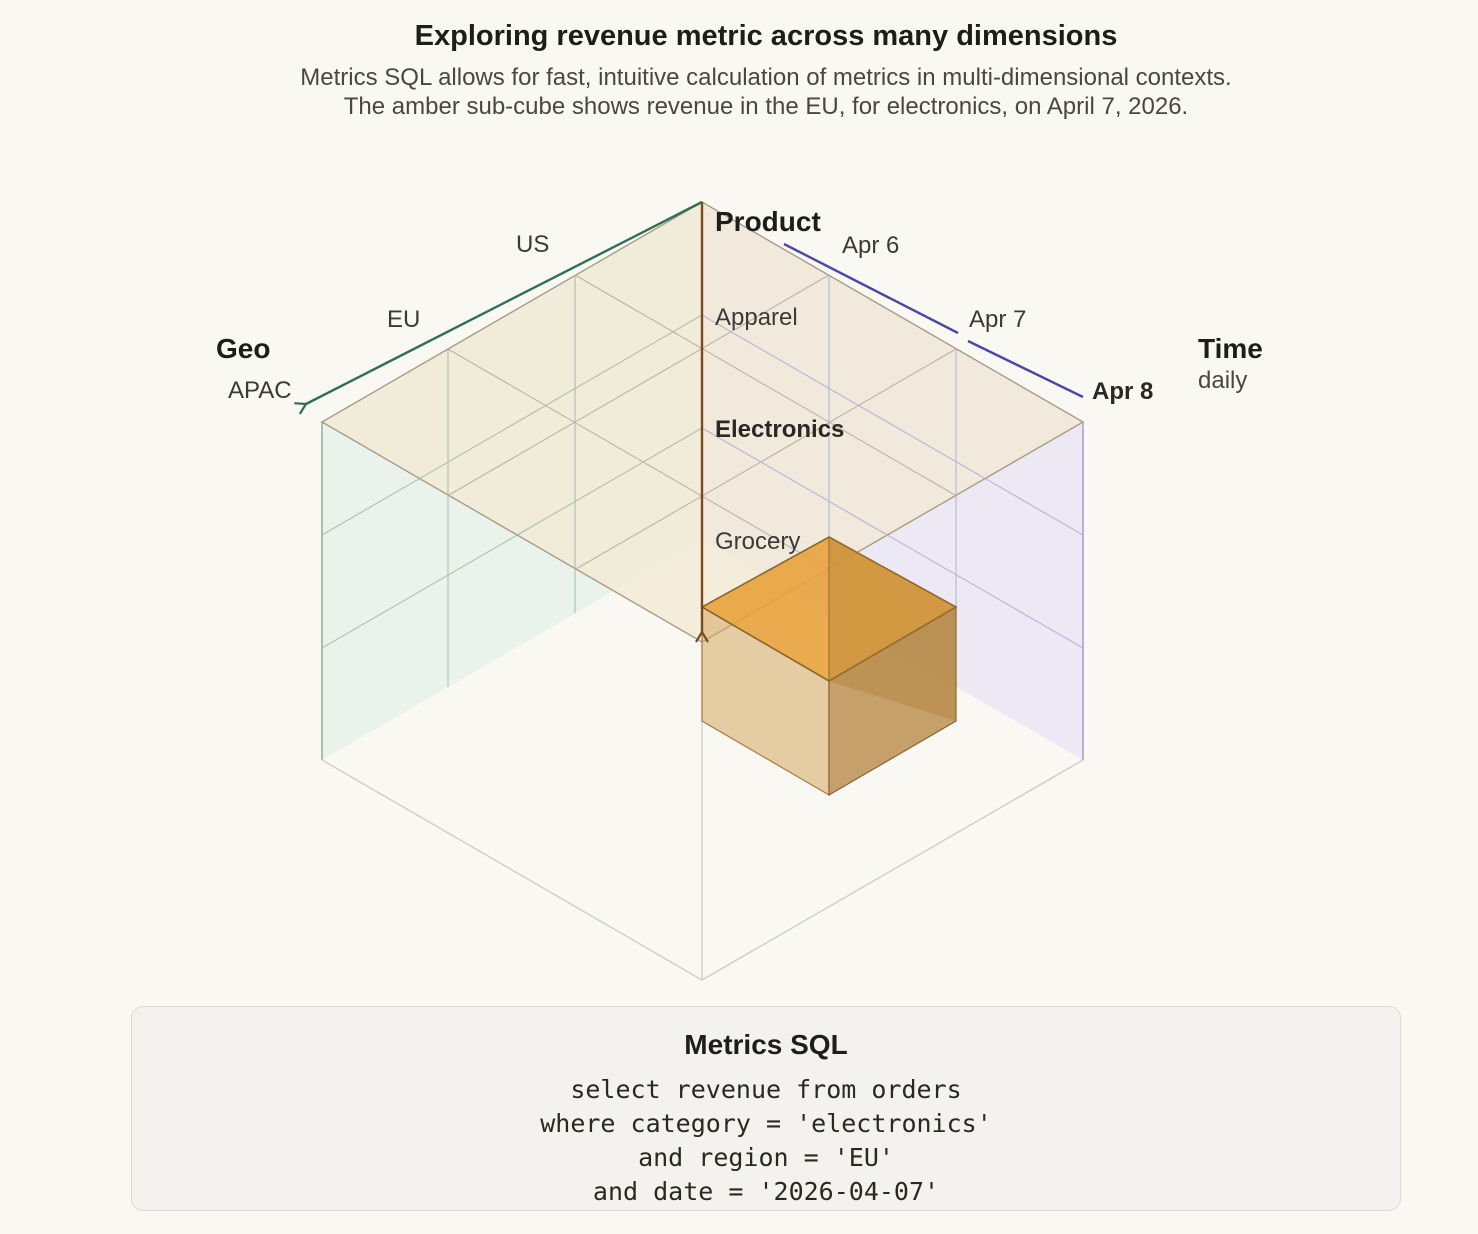 The width and height of the screenshot is (1478, 1234). Describe the element at coordinates (766, 1191) in the screenshot. I see `sql-line-4: and date = '2026-04-07'` at that location.